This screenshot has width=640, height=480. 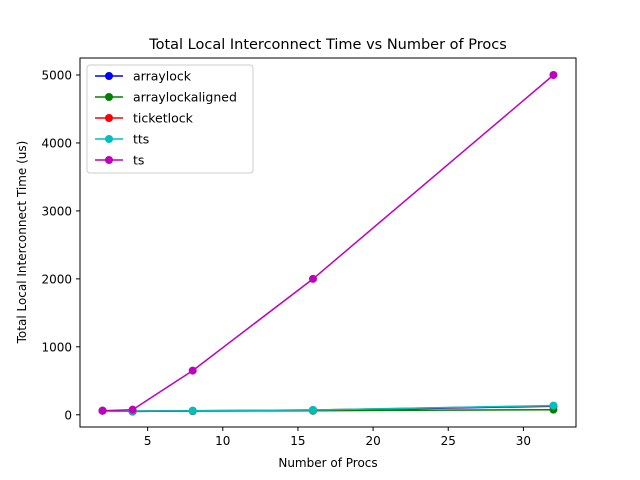 I want to click on y-axis-label: Total Local Interconnect Time (us), so click(x=22, y=243).